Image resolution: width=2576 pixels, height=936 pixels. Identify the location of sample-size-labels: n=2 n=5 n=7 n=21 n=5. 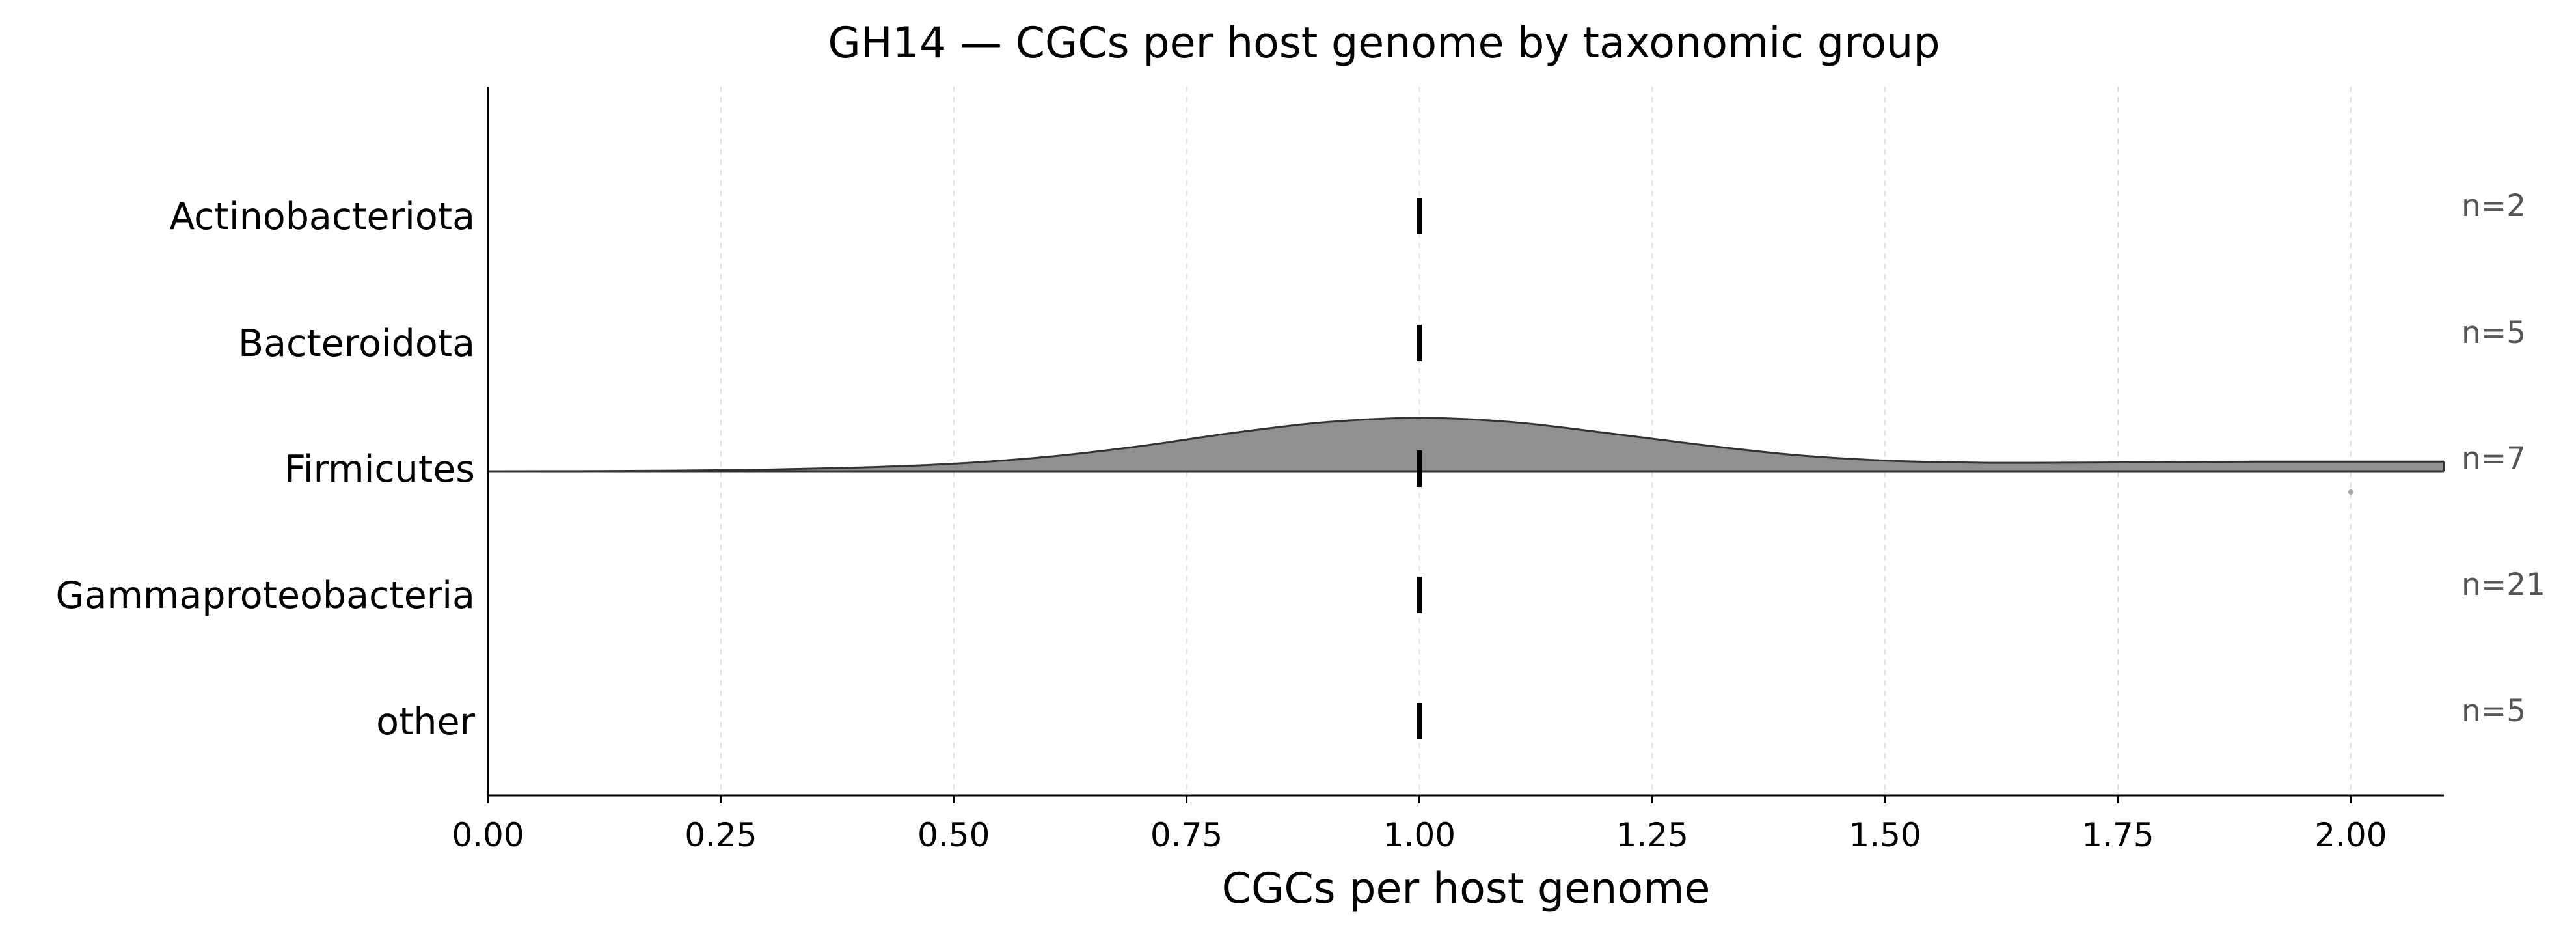
(2503, 459).